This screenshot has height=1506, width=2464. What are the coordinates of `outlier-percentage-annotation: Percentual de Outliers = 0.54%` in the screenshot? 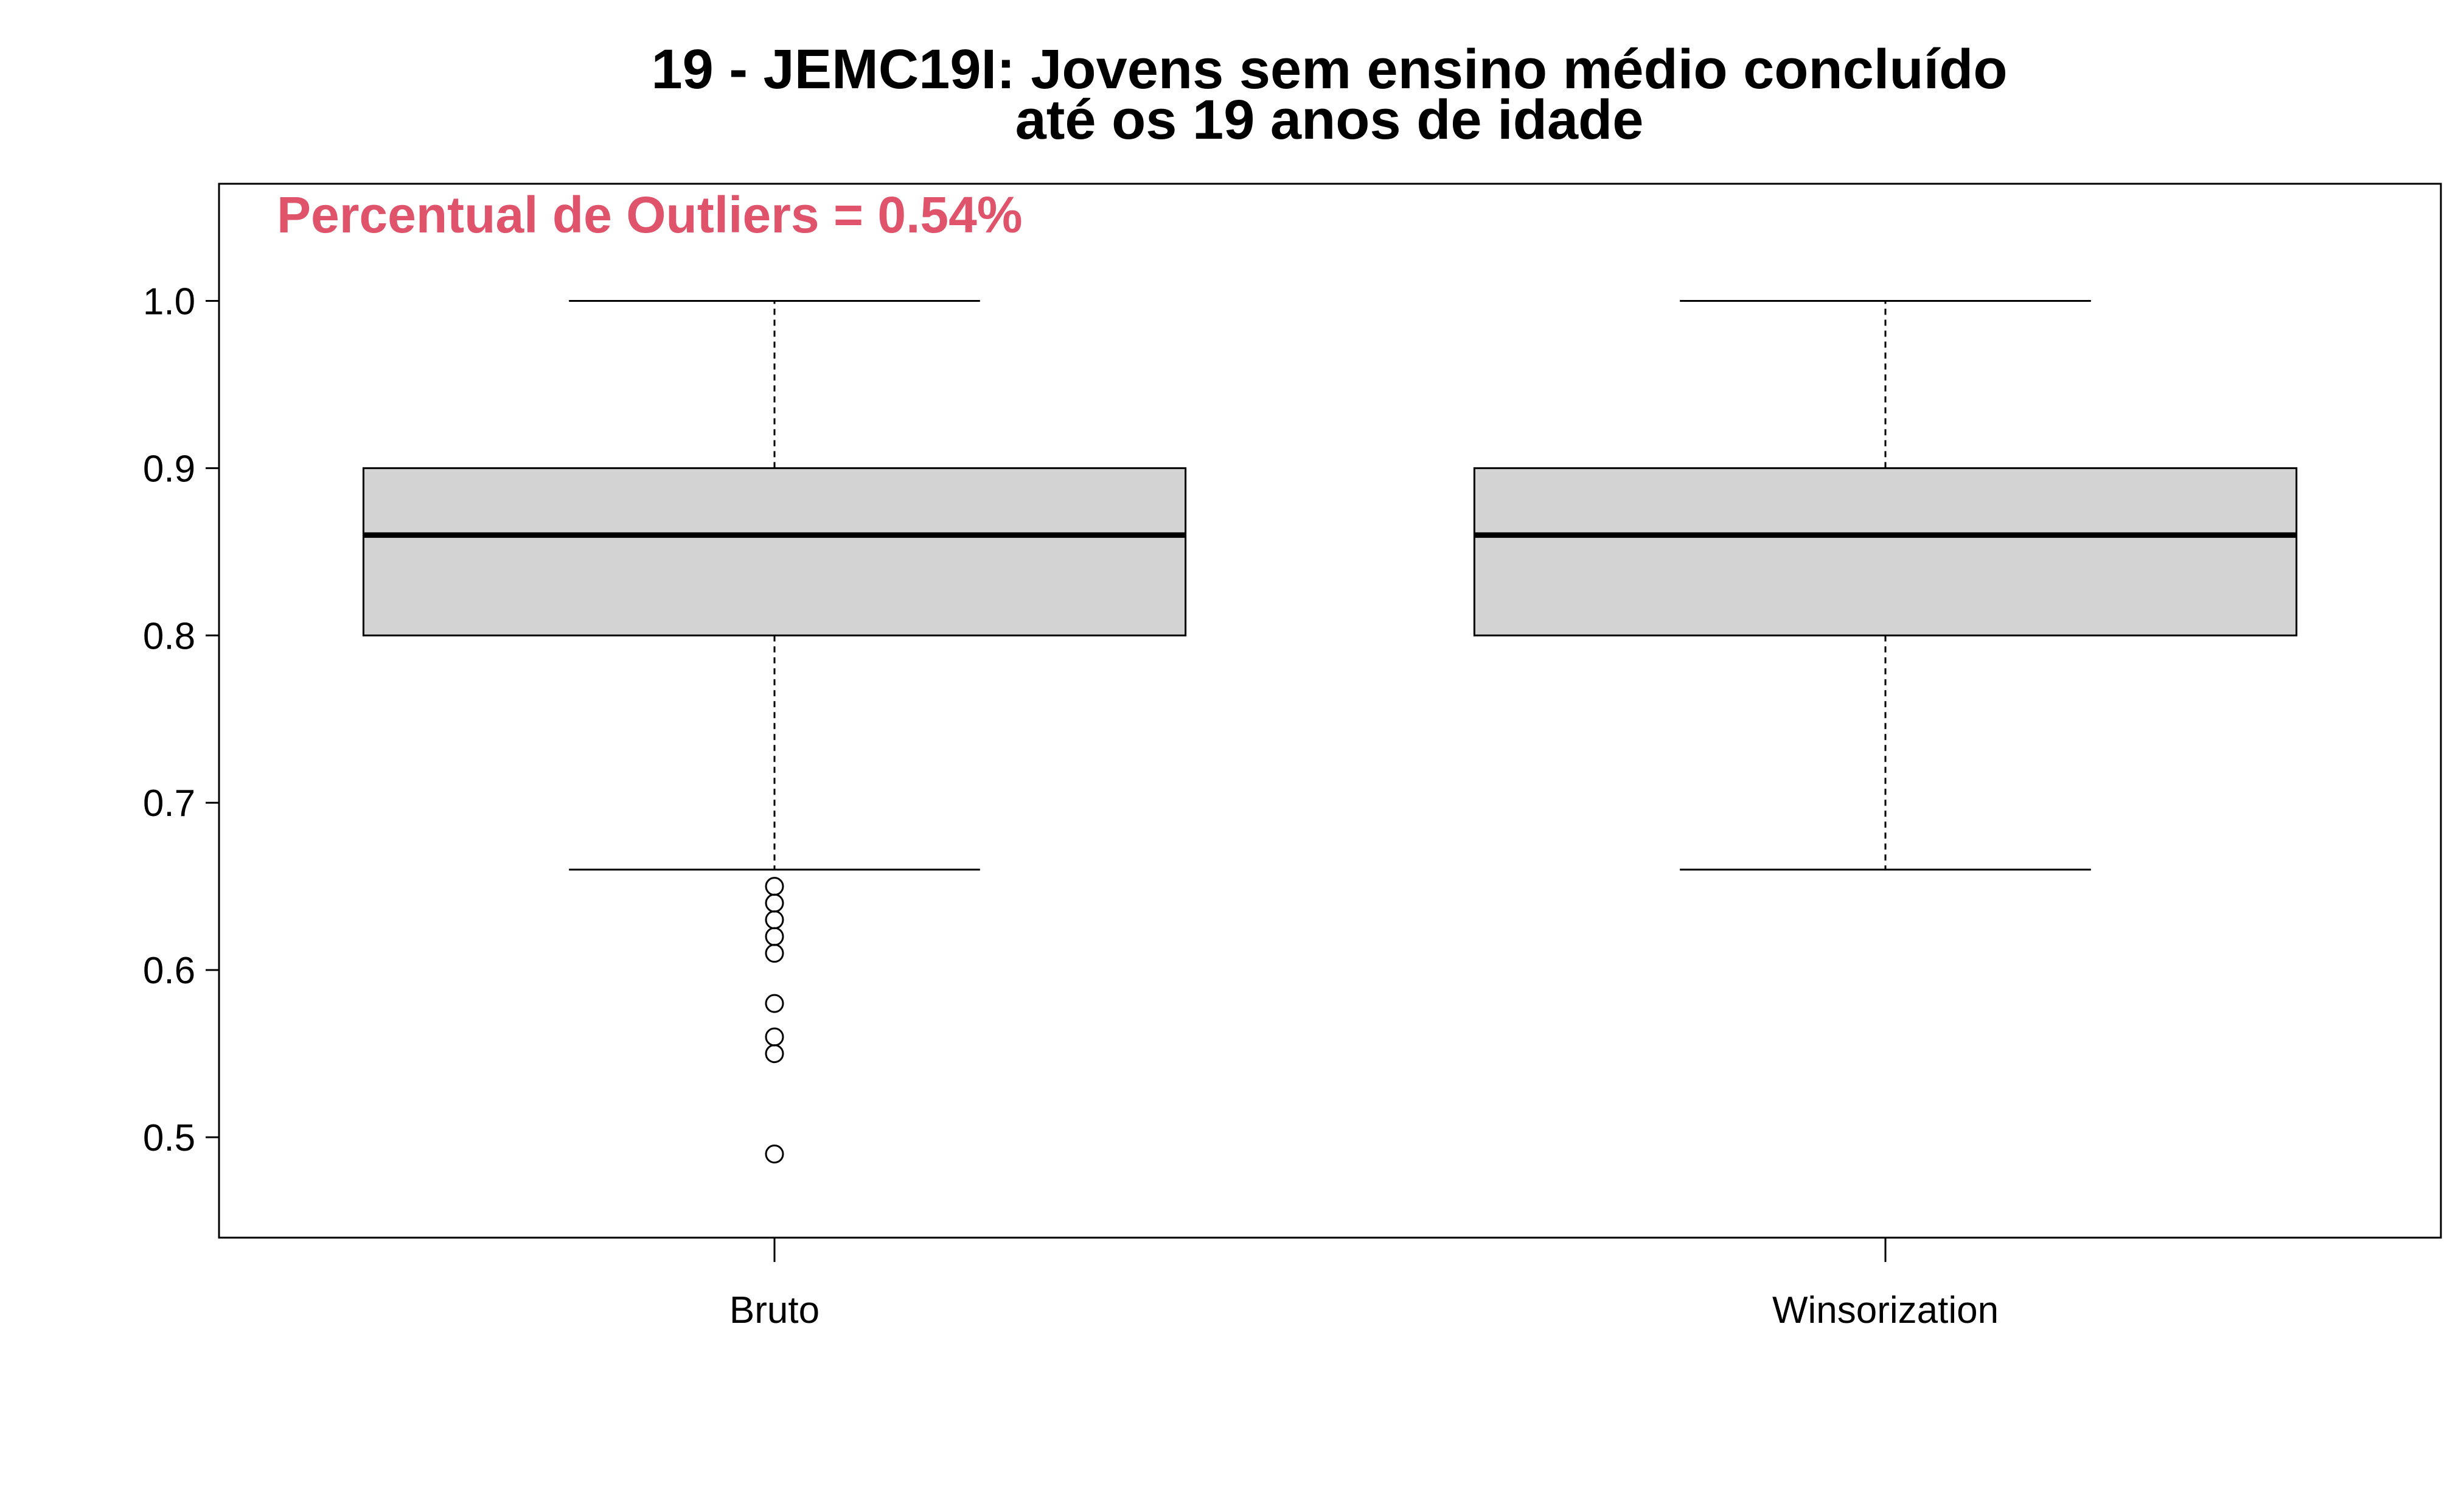 It's located at (650, 214).